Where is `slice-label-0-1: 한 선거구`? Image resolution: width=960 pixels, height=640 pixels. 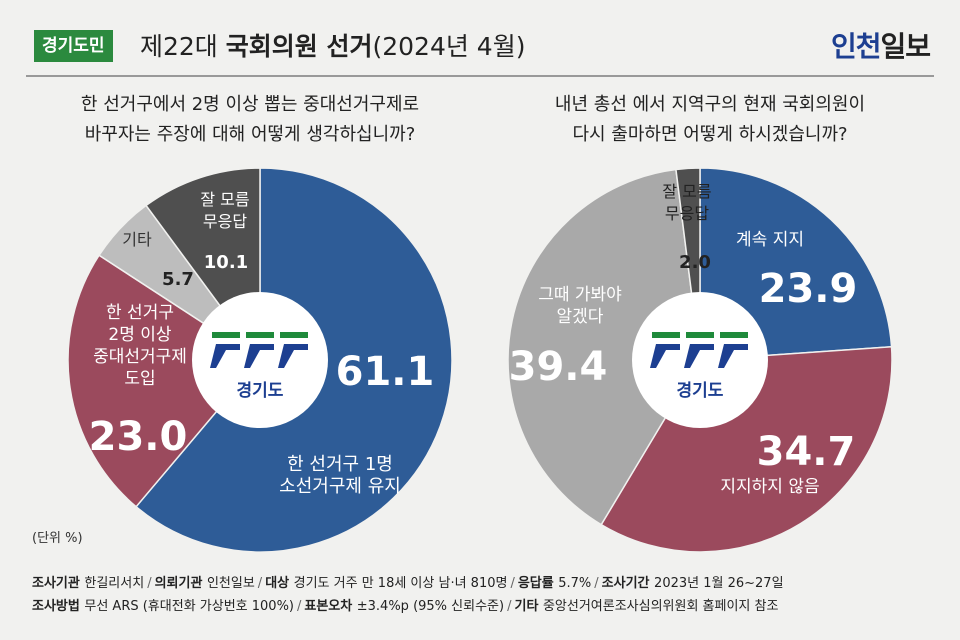
slice-label-0-1: 한 선거구 is located at coordinates (140, 313).